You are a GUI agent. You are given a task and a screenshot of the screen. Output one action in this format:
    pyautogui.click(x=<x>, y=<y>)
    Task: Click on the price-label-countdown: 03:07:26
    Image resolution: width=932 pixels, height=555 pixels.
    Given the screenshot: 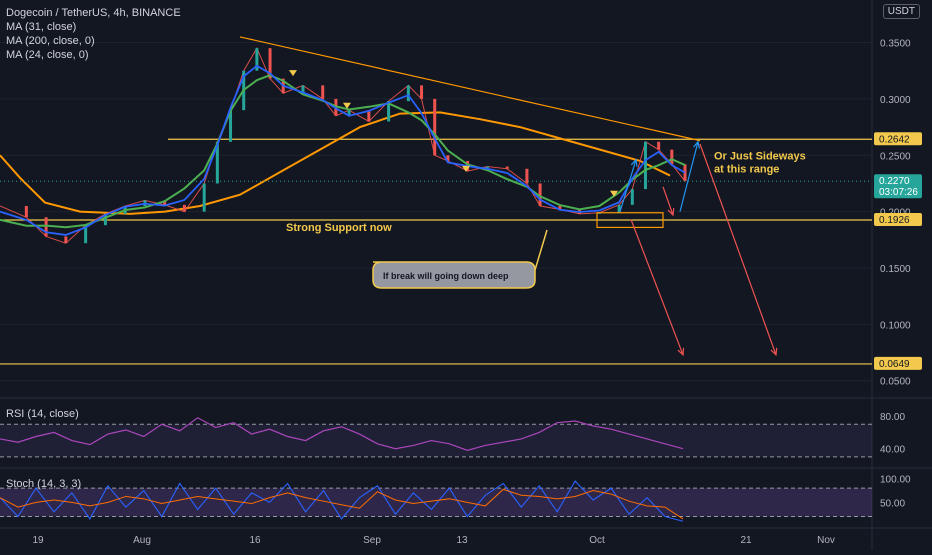 What is the action you would take?
    pyautogui.click(x=898, y=192)
    